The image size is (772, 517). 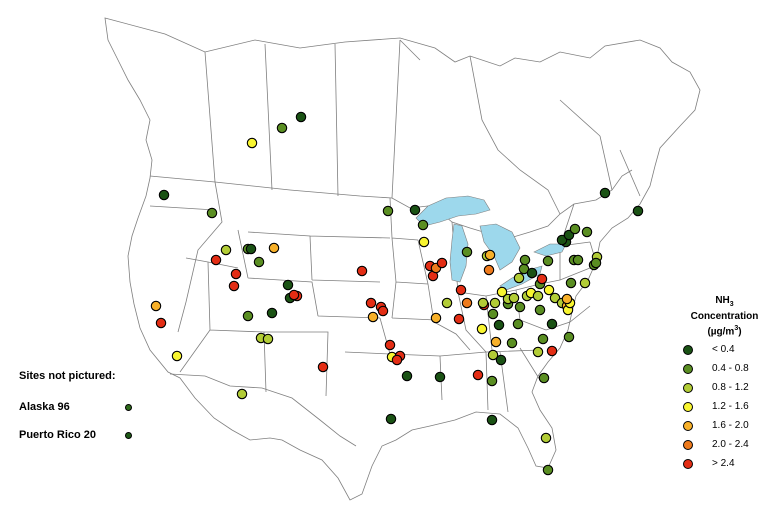 What do you see at coordinates (724, 316) in the screenshot?
I see `legend-title: NH3 Concentration (µg/m3)` at bounding box center [724, 316].